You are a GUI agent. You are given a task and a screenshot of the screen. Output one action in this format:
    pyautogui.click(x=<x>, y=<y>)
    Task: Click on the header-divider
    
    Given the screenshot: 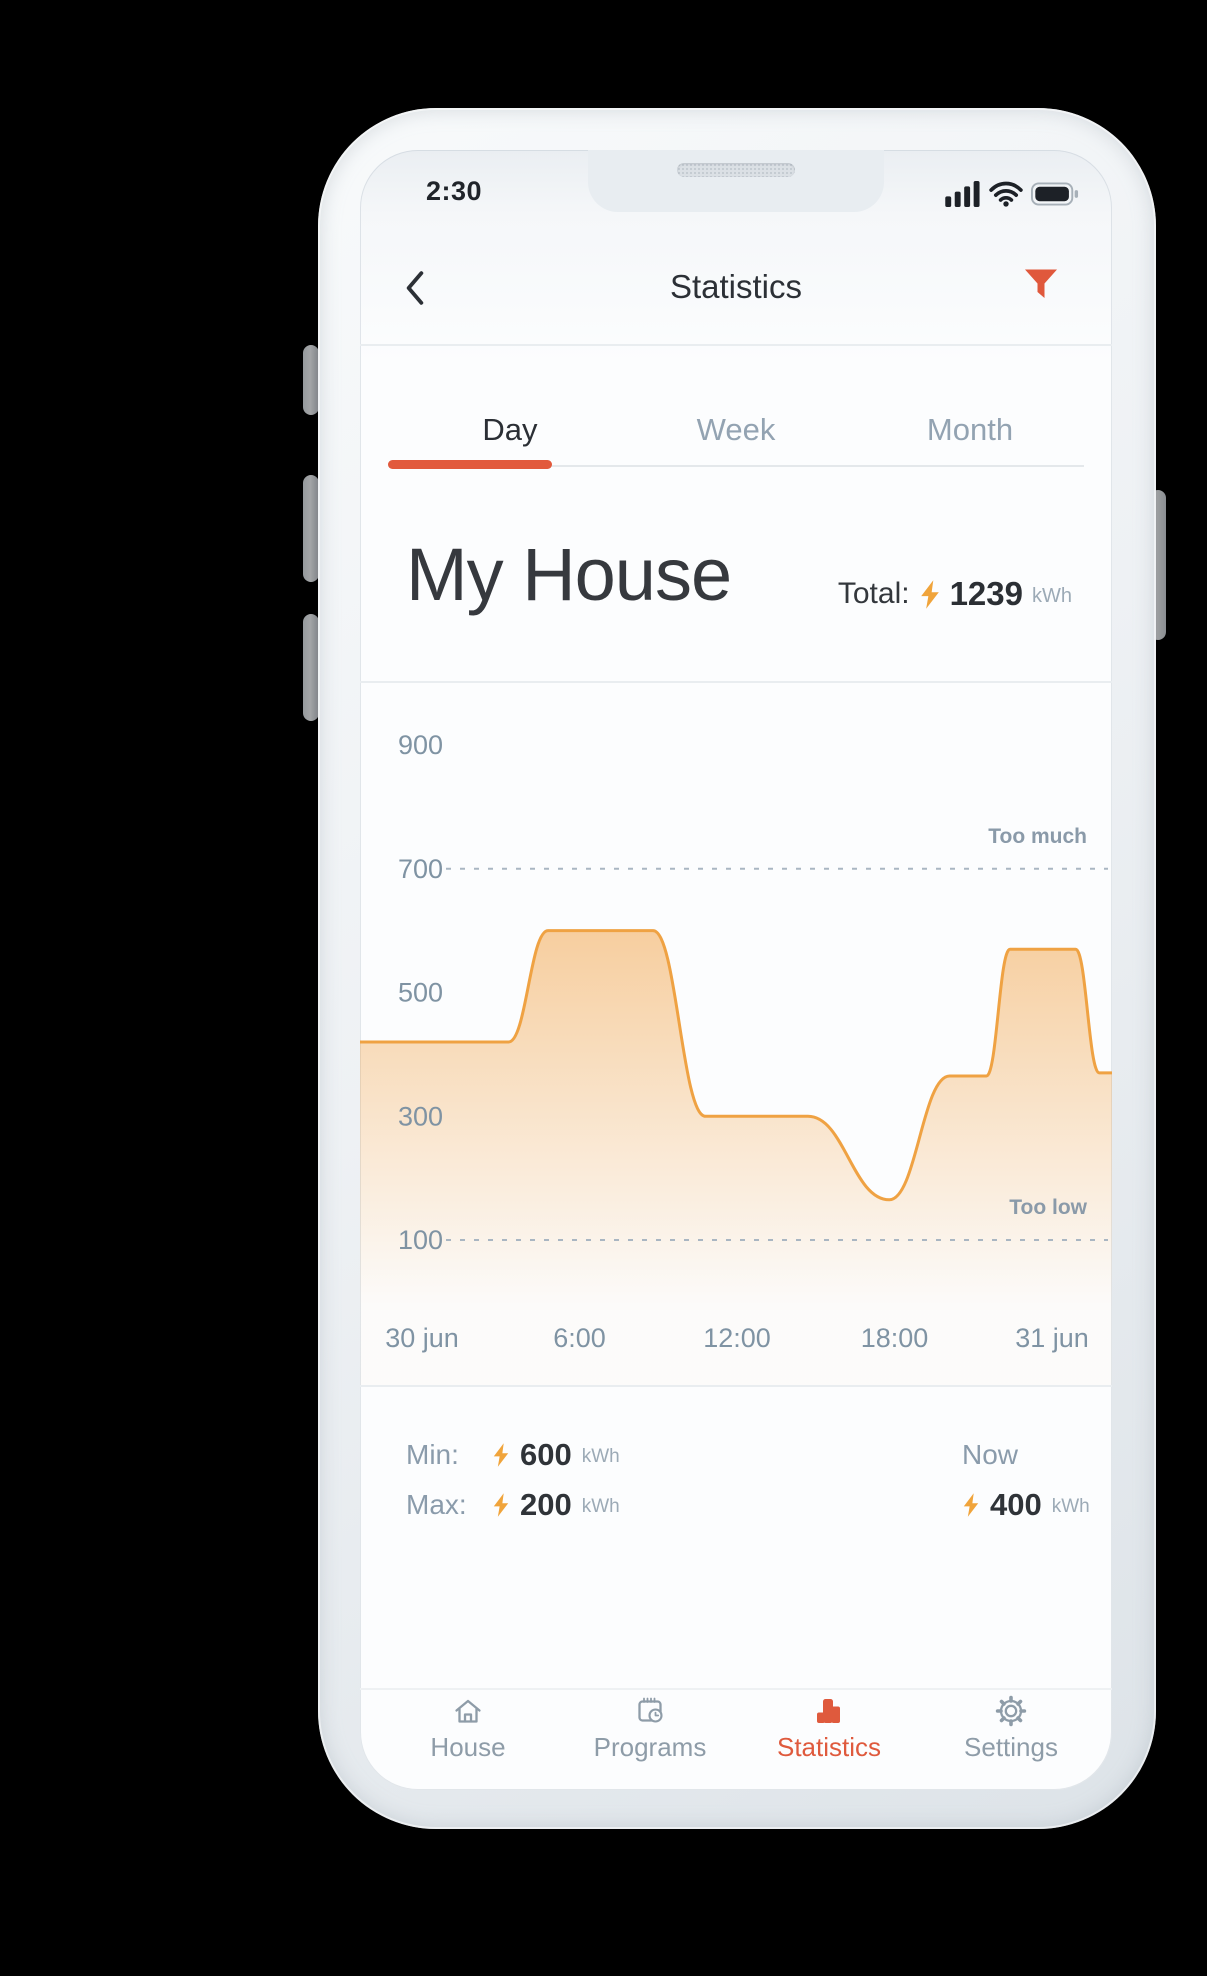 What is the action you would take?
    pyautogui.click(x=736, y=345)
    